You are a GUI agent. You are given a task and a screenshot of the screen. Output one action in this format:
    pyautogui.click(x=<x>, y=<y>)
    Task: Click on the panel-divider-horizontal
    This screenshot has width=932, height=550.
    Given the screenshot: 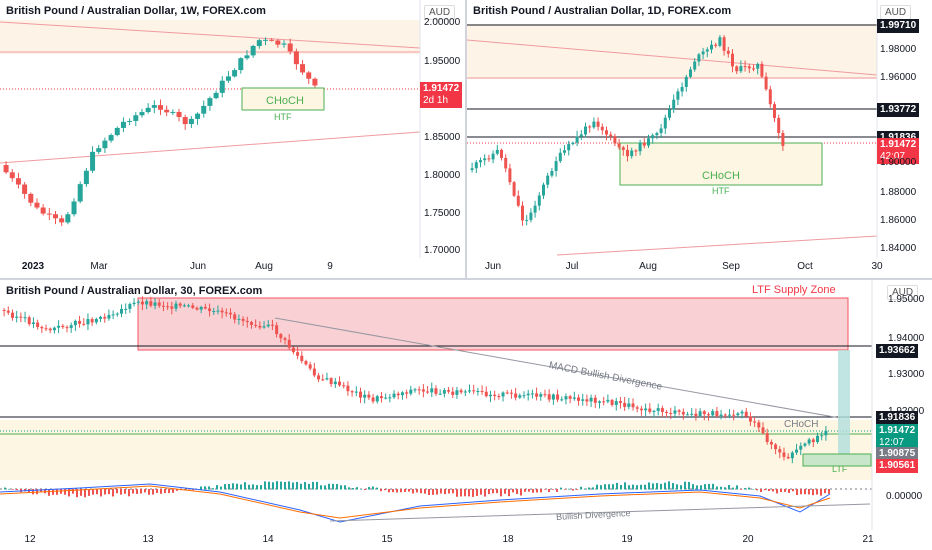 What is the action you would take?
    pyautogui.click(x=466, y=279)
    